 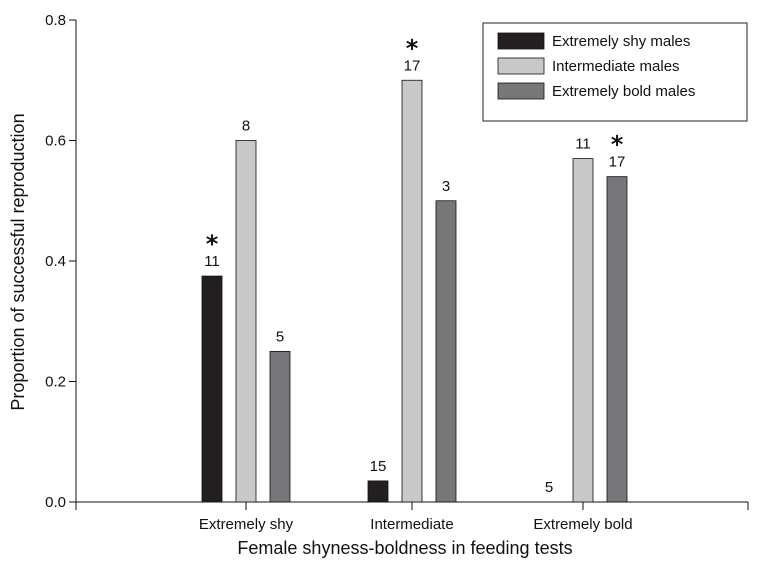 What do you see at coordinates (246, 524) in the screenshot?
I see `x-tick-label: Extremely shy` at bounding box center [246, 524].